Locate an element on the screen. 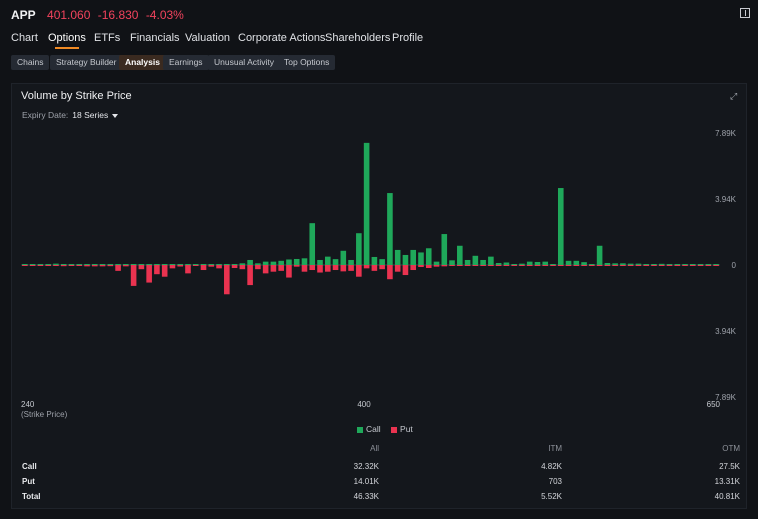  legend-call: Call is located at coordinates (369, 429).